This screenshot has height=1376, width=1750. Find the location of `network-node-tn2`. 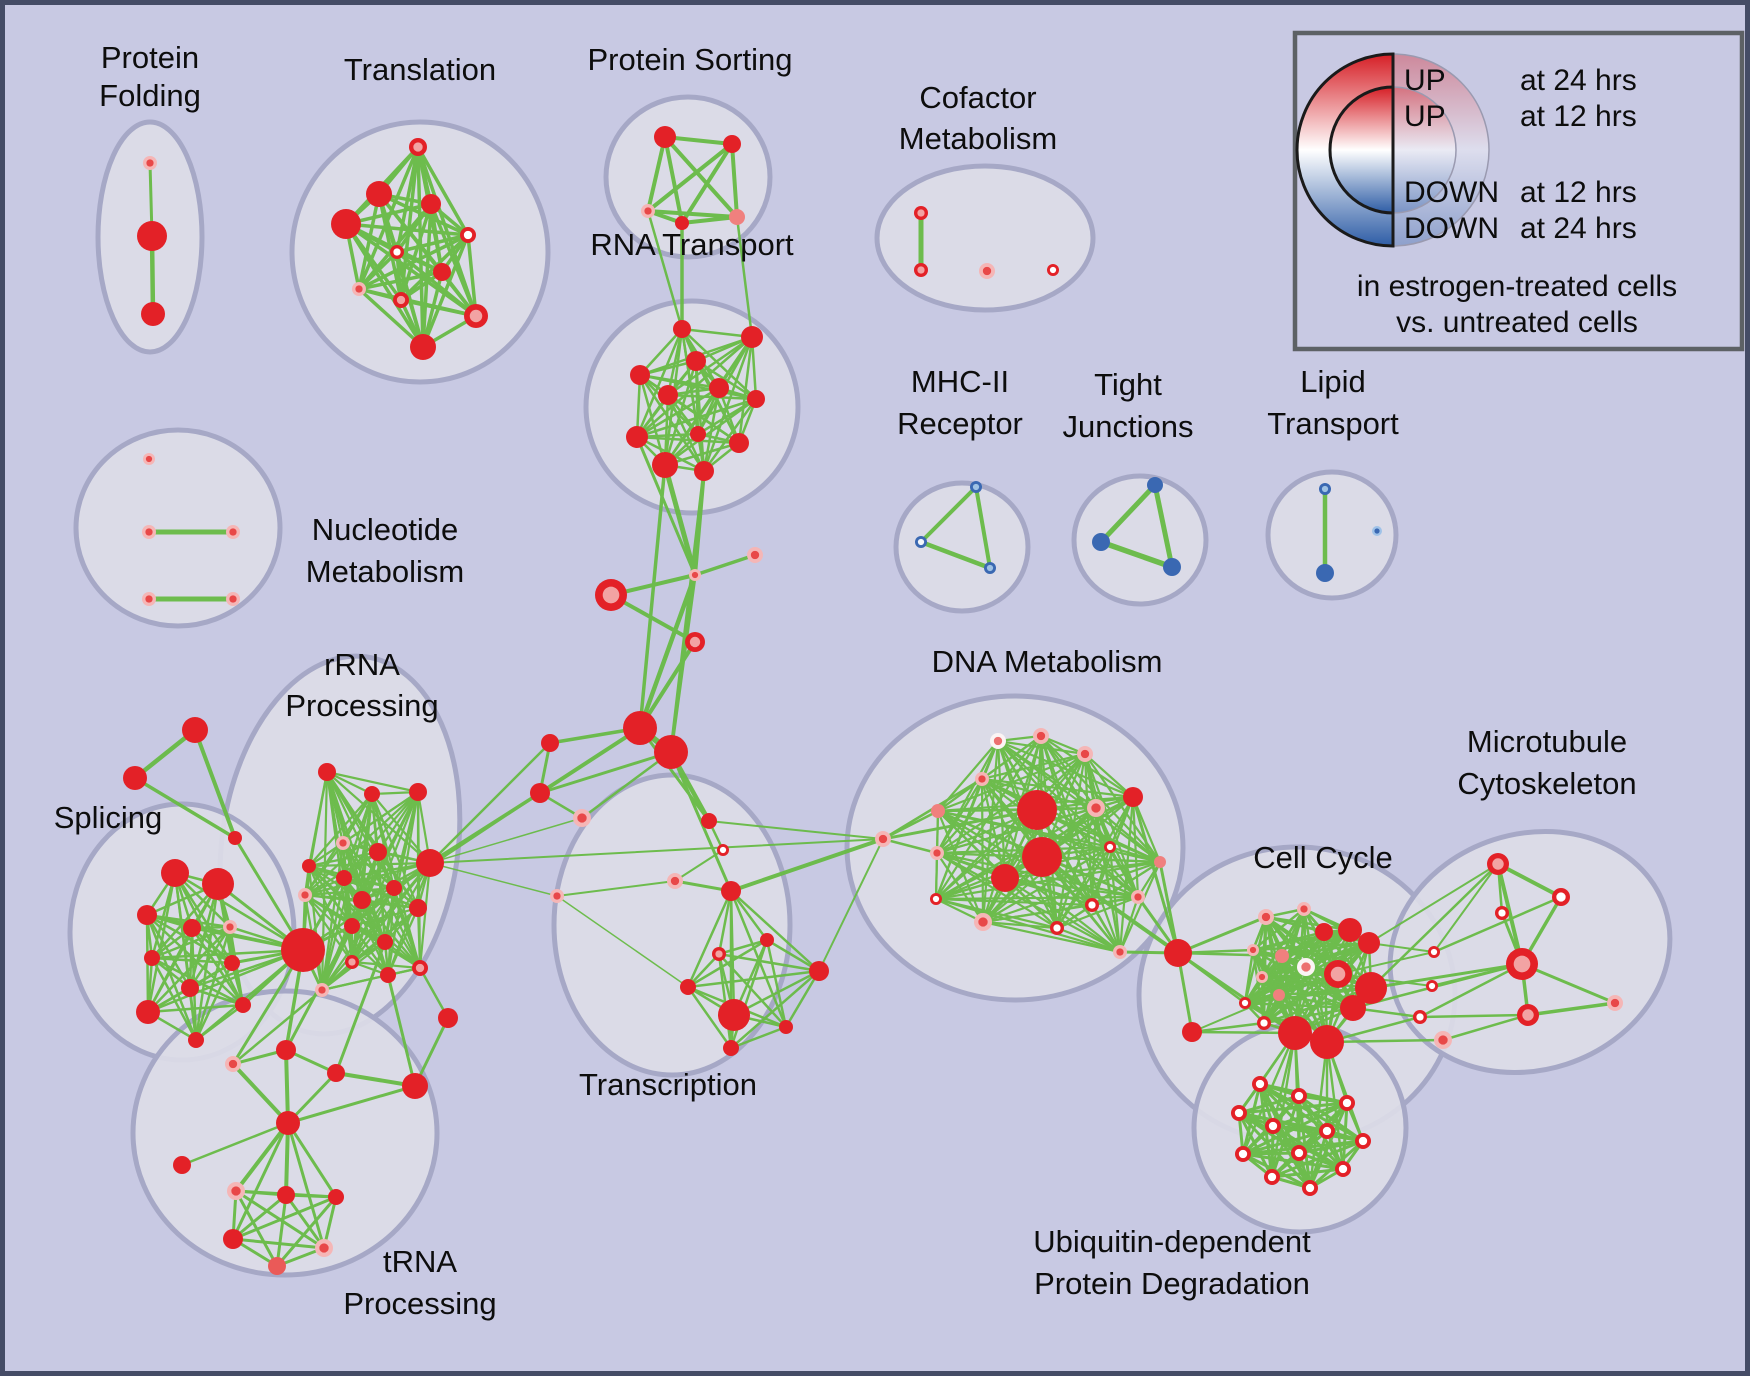

network-node-tn2 is located at coordinates (182, 1165).